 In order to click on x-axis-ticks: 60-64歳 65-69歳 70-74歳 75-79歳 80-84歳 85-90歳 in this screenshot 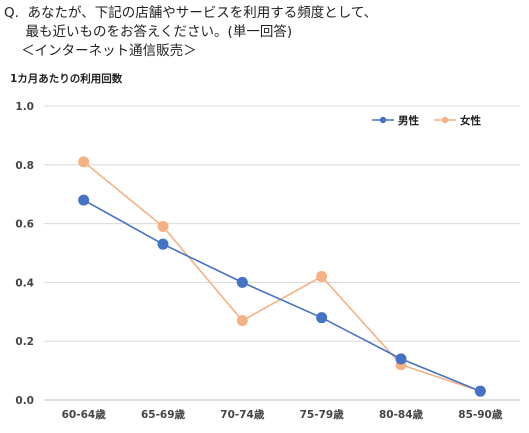, I will do `click(282, 414)`.